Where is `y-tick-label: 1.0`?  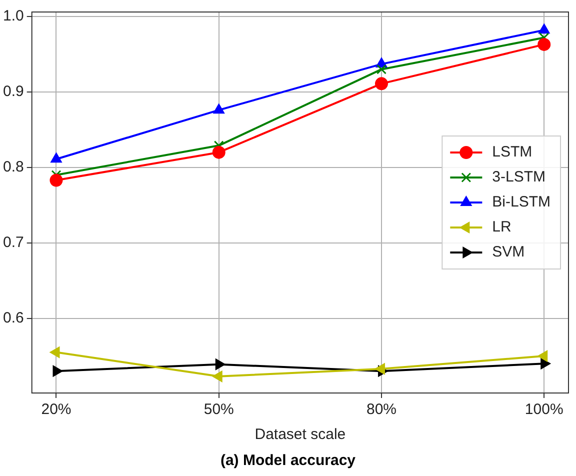
y-tick-label: 1.0 is located at coordinates (13, 16).